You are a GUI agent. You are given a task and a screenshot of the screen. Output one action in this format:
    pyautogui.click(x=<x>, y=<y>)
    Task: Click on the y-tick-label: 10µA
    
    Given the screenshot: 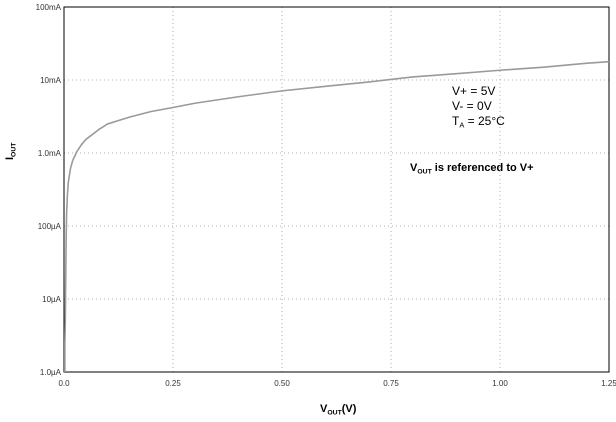 What is the action you would take?
    pyautogui.click(x=52, y=299)
    